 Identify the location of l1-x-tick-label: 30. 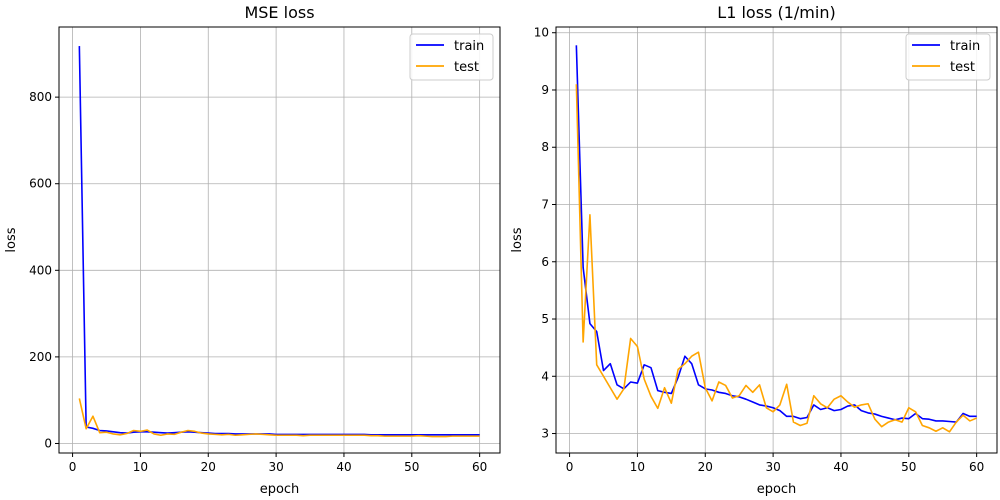
(772, 467).